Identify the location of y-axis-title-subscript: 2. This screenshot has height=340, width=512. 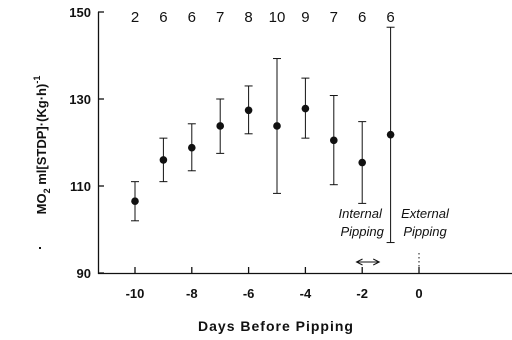
(47, 190).